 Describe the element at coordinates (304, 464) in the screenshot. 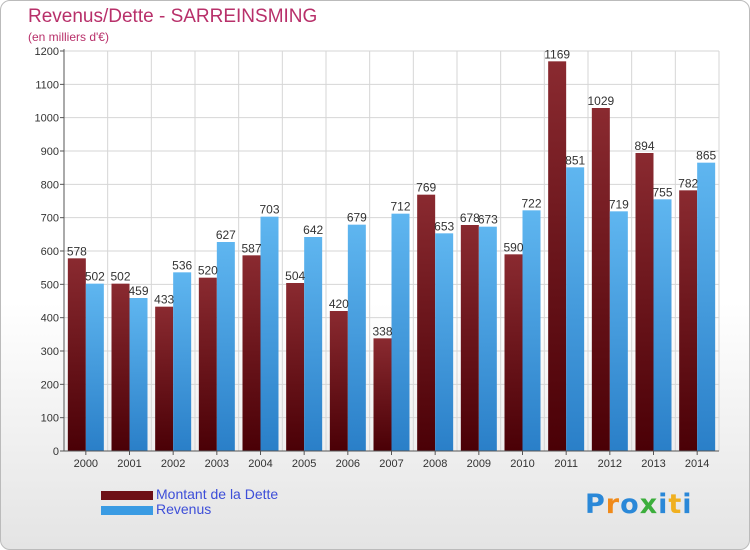

I see `x-tick-label: 2005` at that location.